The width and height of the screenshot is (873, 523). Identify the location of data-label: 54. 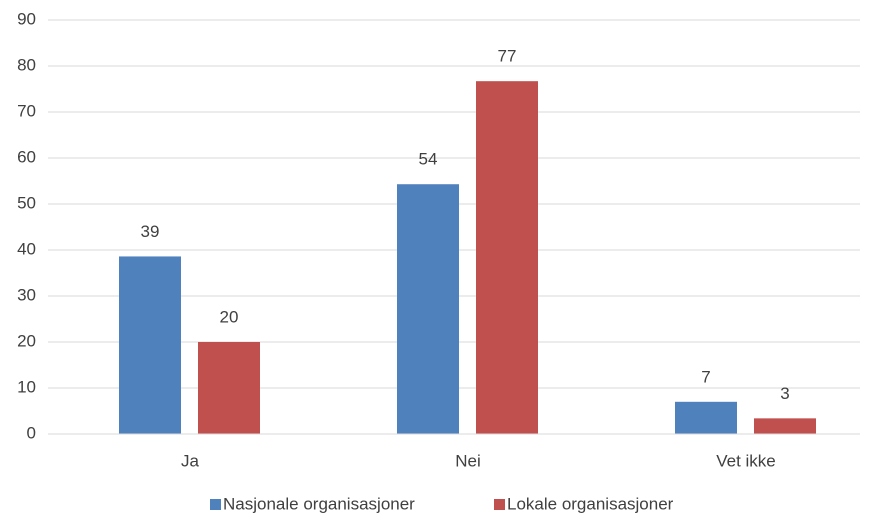
(428, 159).